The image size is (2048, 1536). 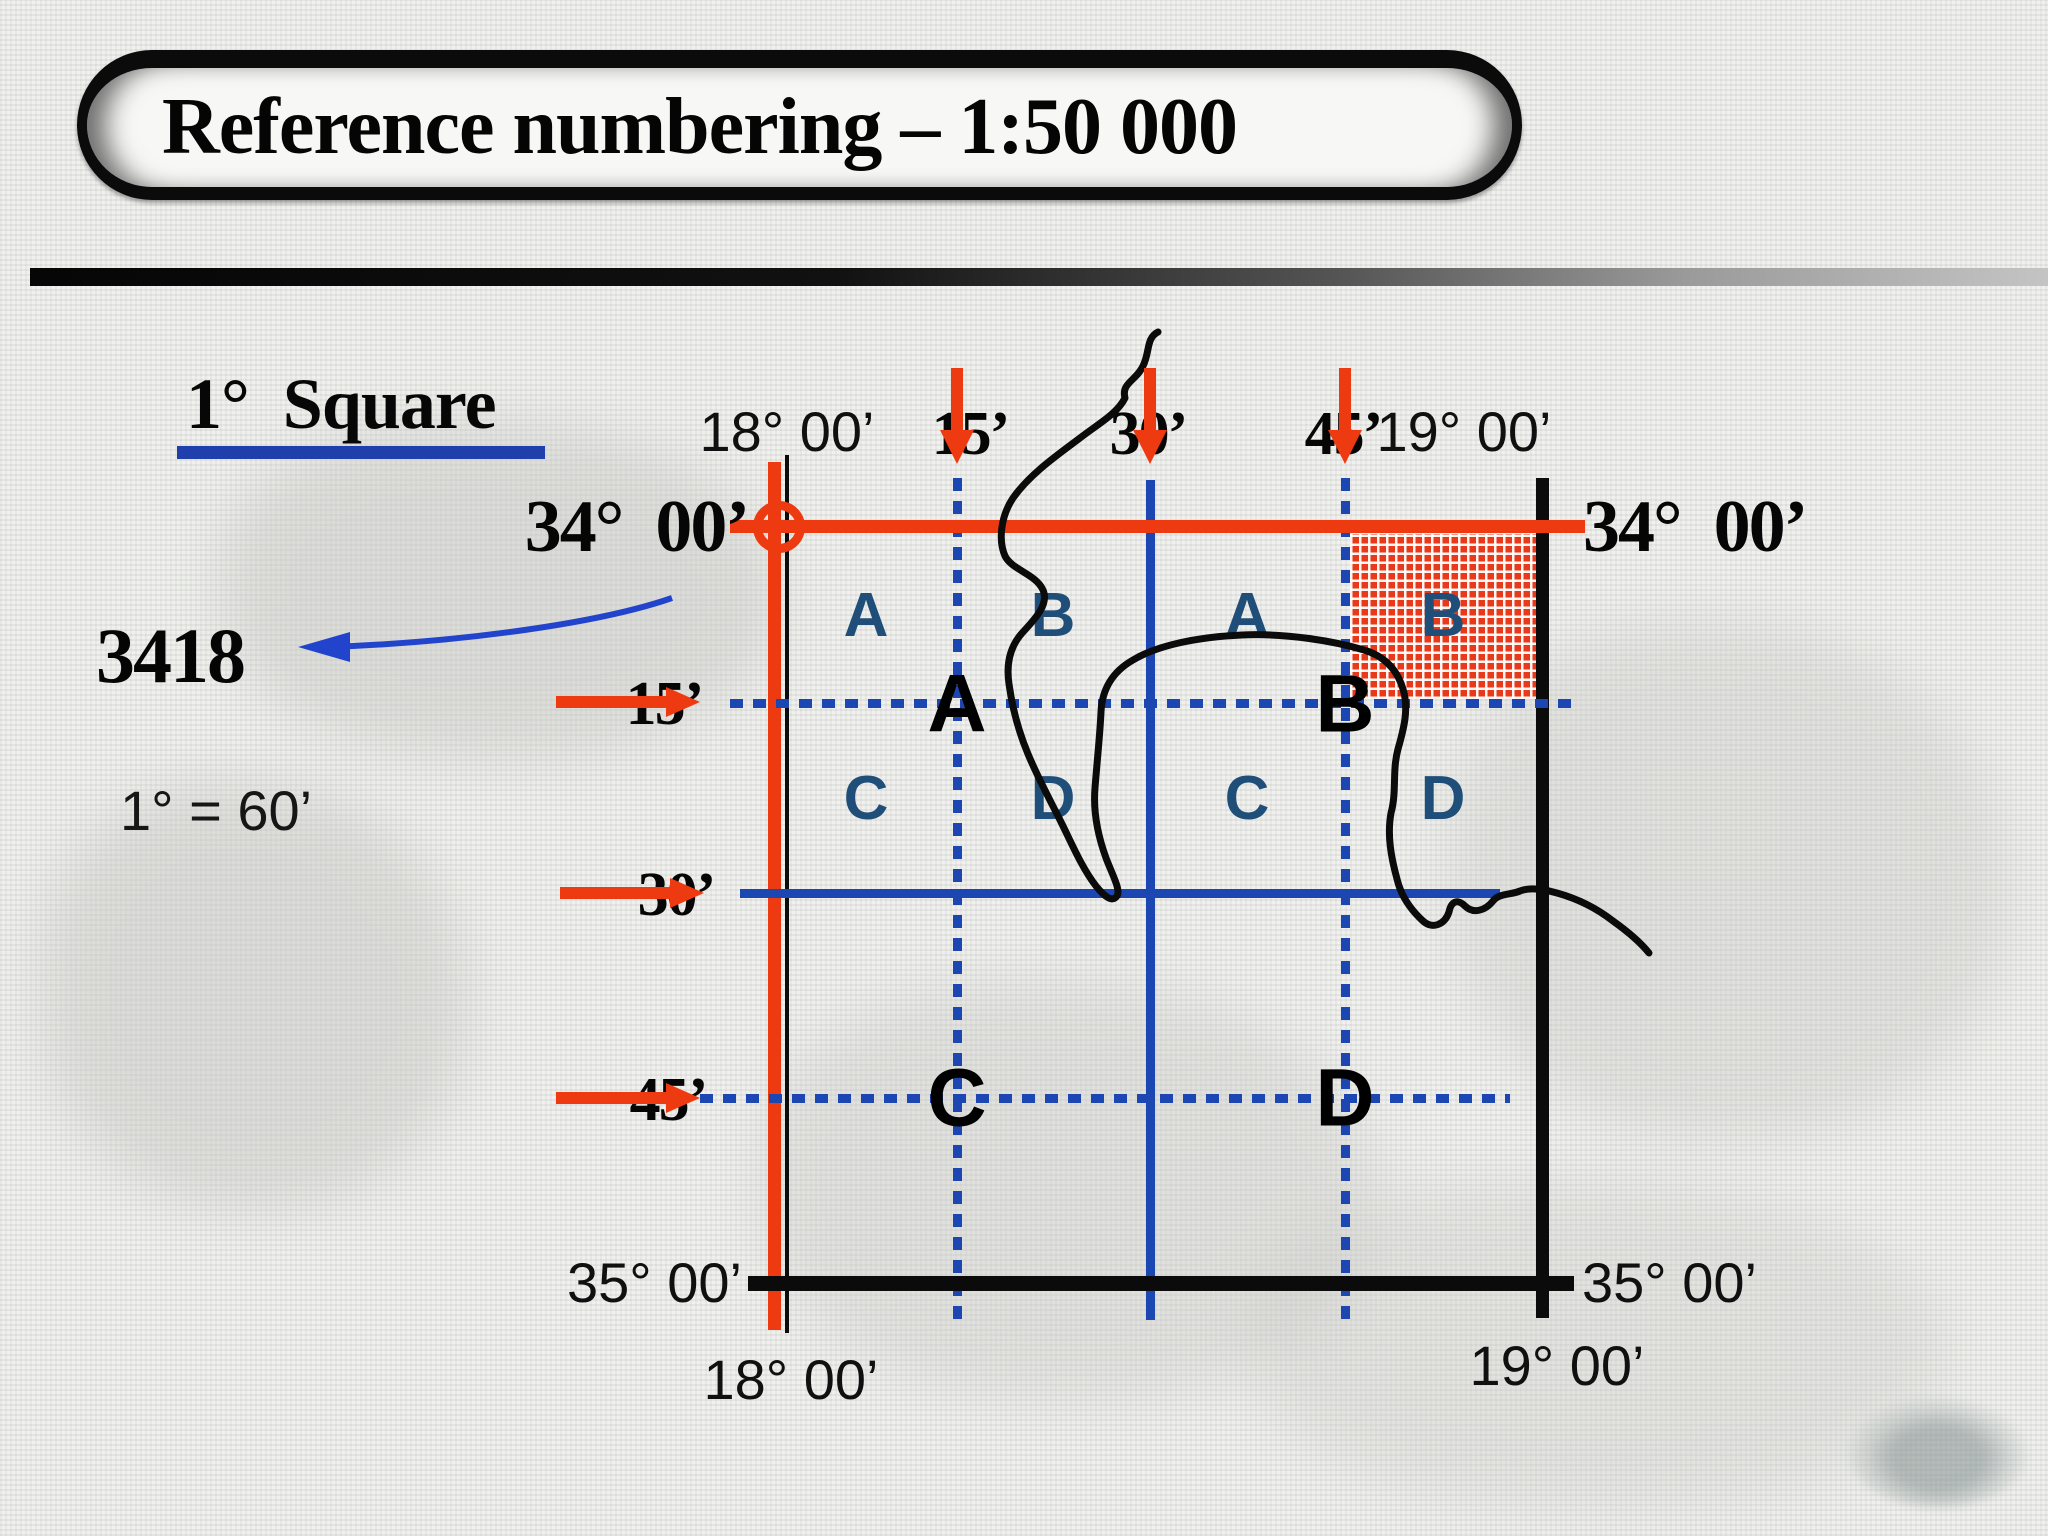 What do you see at coordinates (1938, 1453) in the screenshot?
I see `globe-watermark-icon` at bounding box center [1938, 1453].